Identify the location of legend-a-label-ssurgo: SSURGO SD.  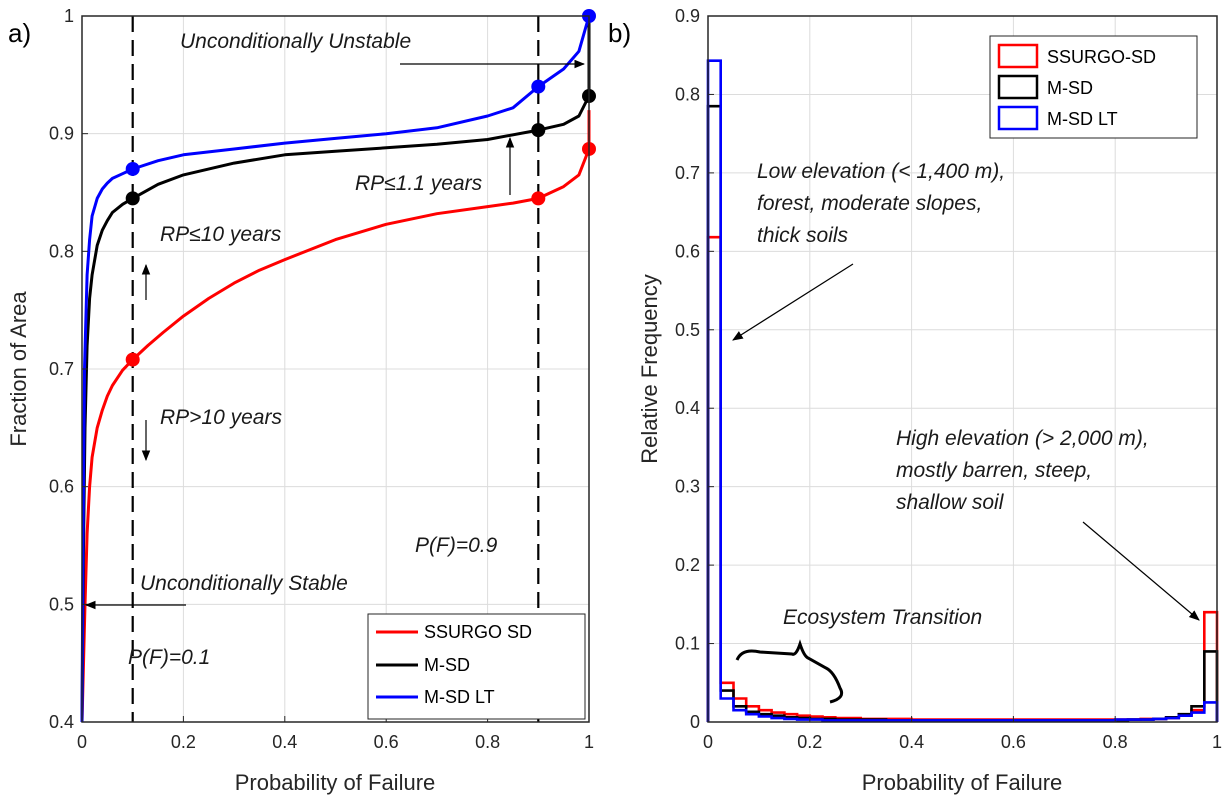
(478, 632).